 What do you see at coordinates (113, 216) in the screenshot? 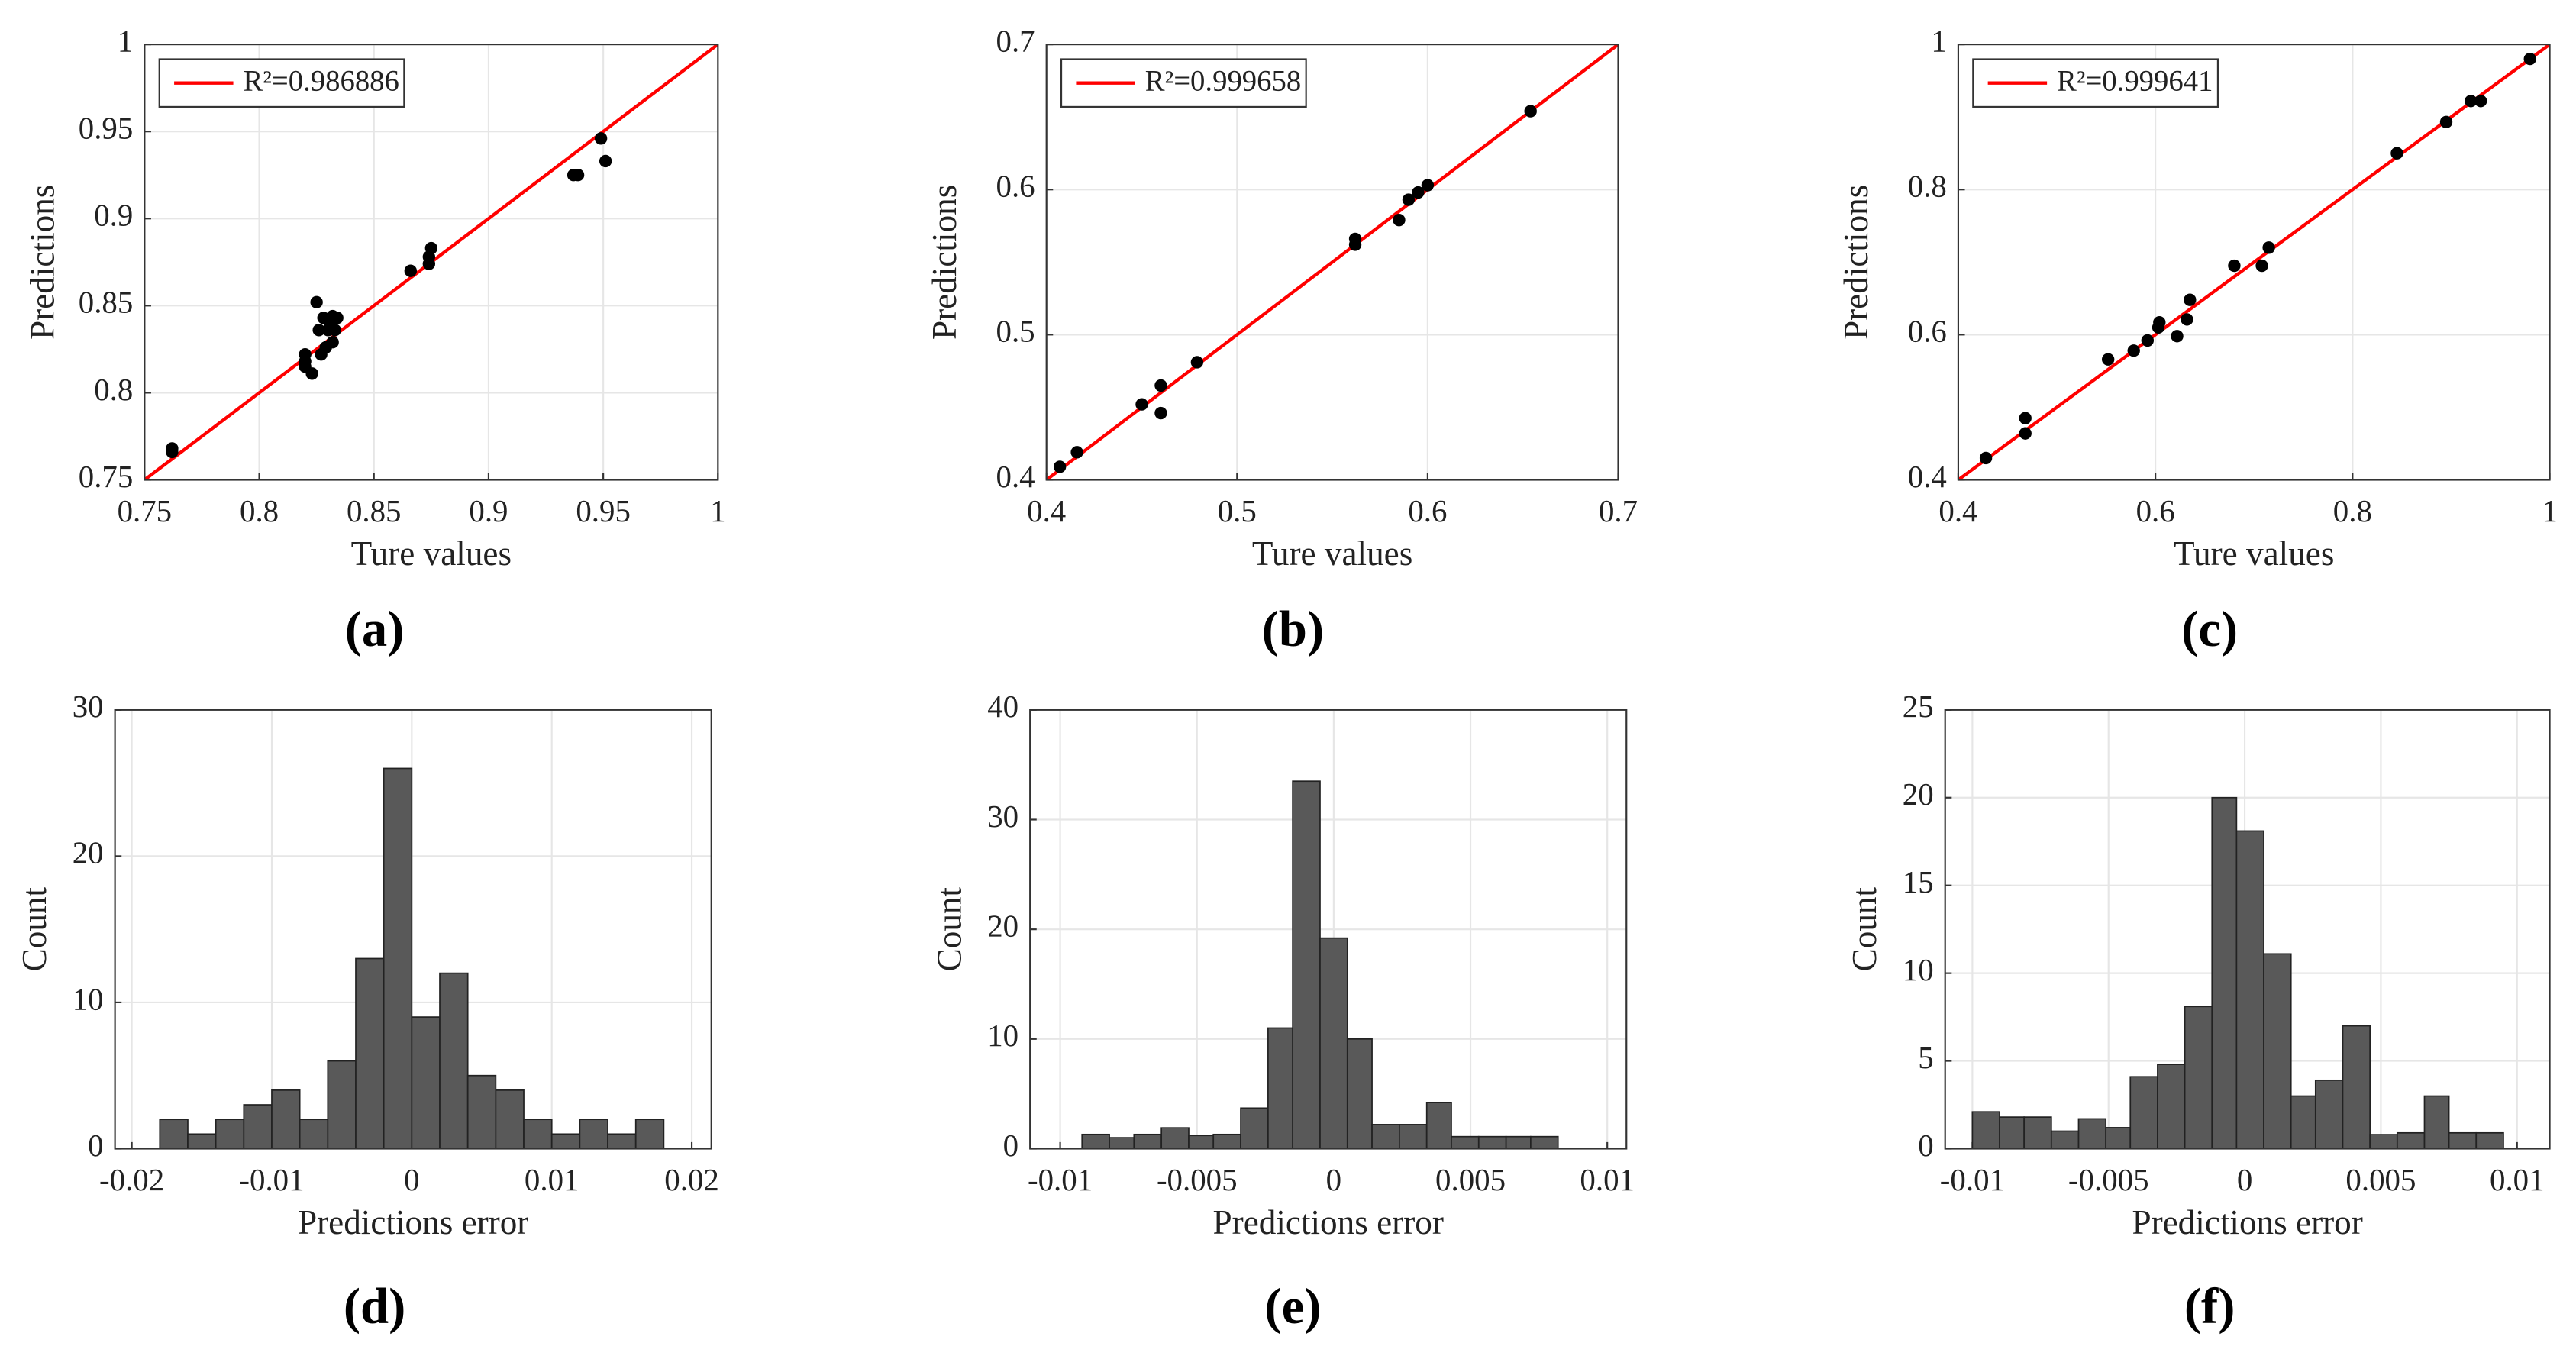
I see `y-tick-label: 0.9` at bounding box center [113, 216].